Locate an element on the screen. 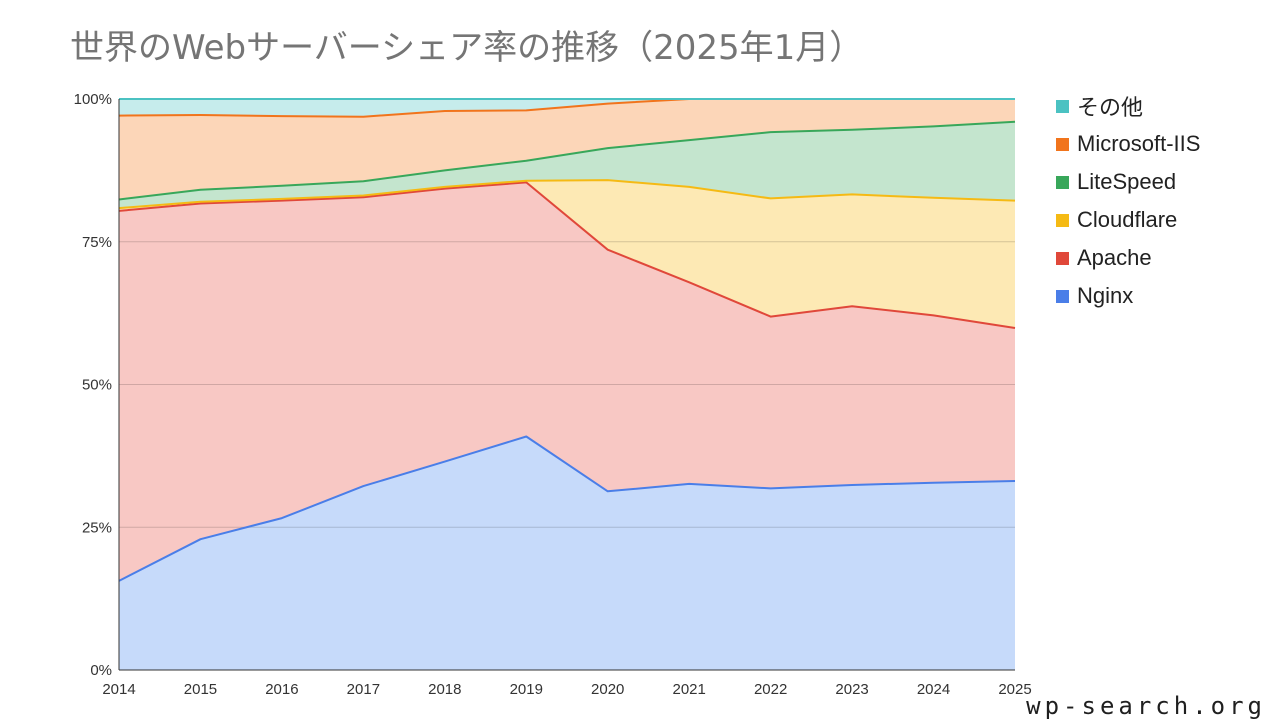 The height and width of the screenshot is (720, 1280). x-tick-label: 2025 is located at coordinates (1014, 689).